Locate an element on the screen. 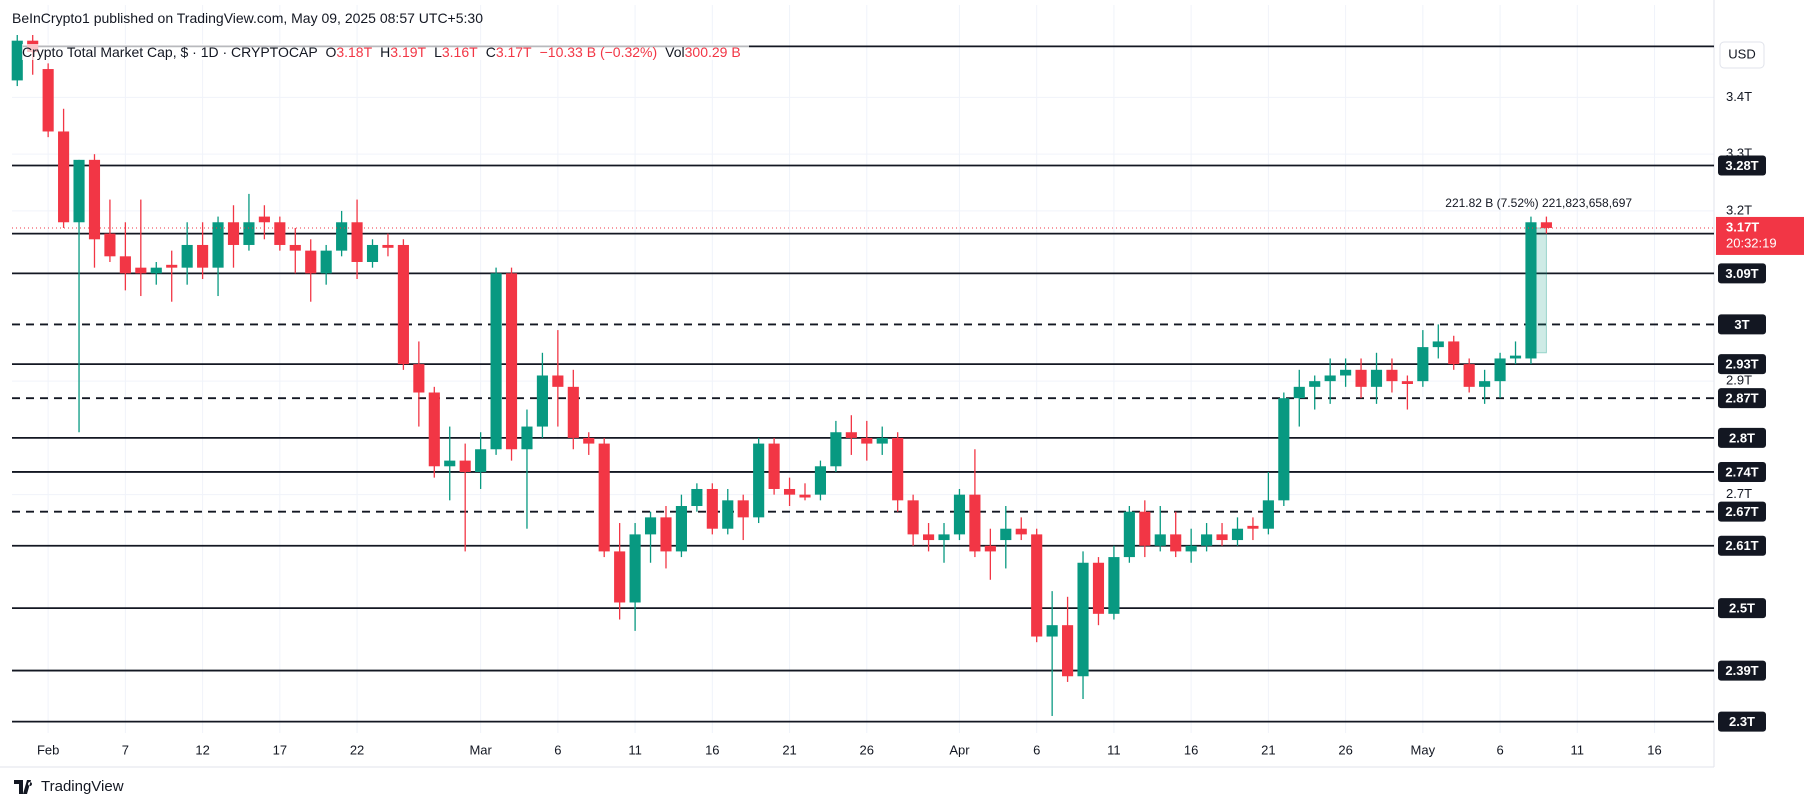  x-tick-label: 7 is located at coordinates (125, 749).